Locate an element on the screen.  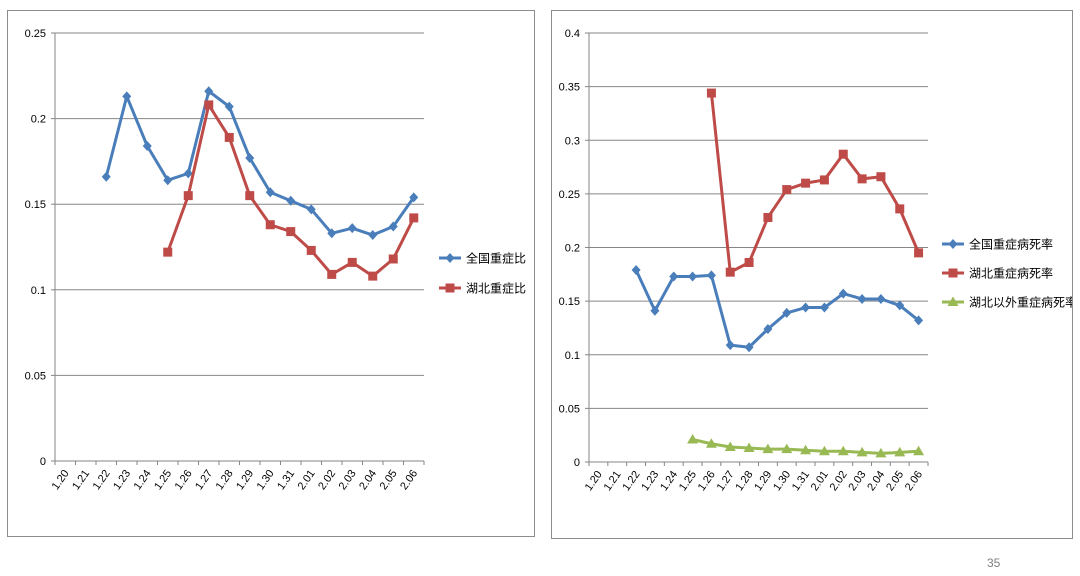
x-tick-label: 2.05 is located at coordinates (389, 480).